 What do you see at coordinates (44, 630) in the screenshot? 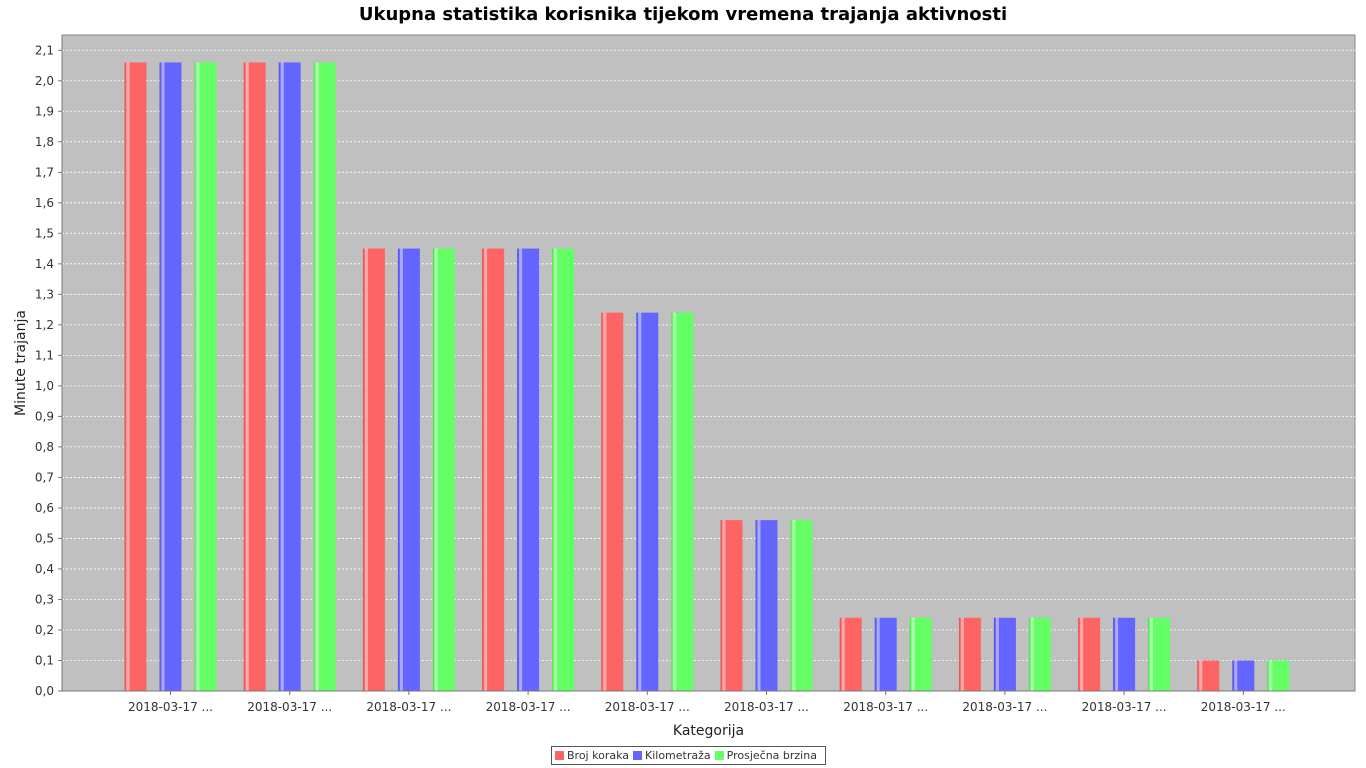
I see `y-tick-label: 0,2` at bounding box center [44, 630].